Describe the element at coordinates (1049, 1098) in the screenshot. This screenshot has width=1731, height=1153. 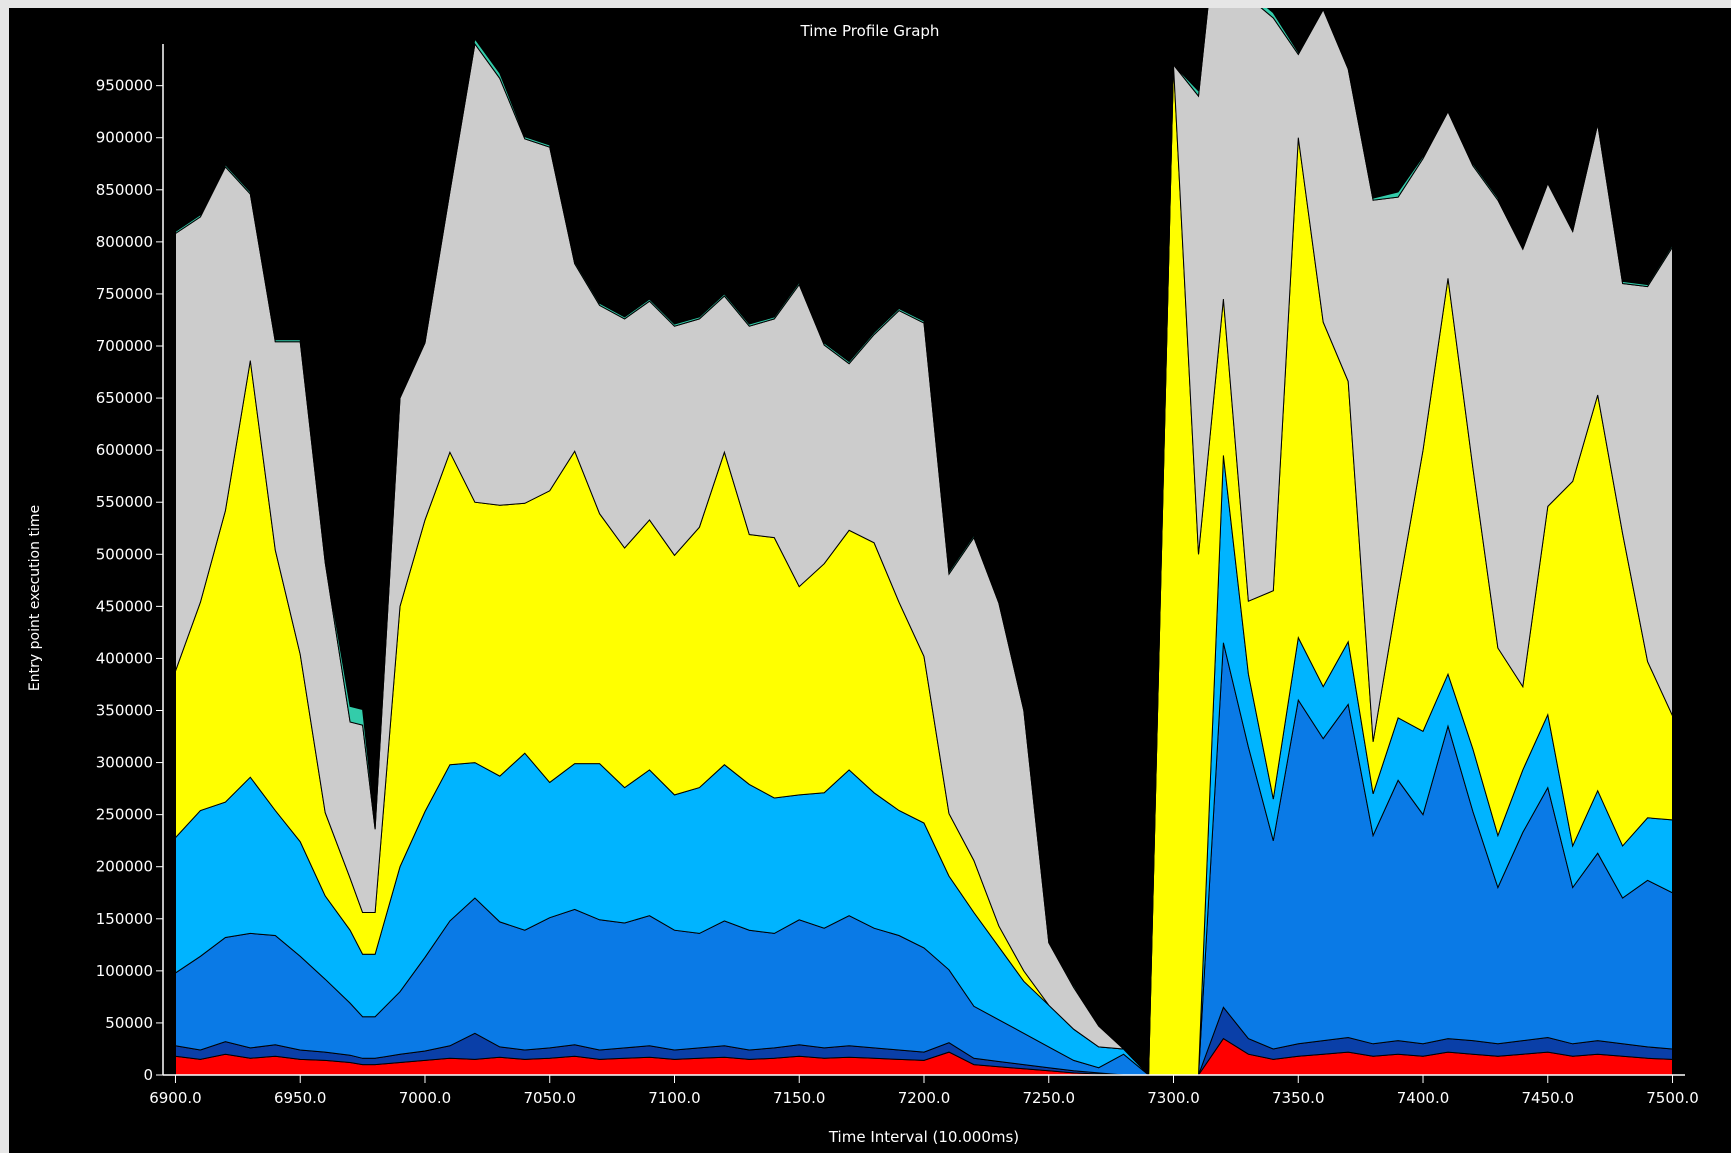
I see `x-tick-label: 7250.0` at that location.